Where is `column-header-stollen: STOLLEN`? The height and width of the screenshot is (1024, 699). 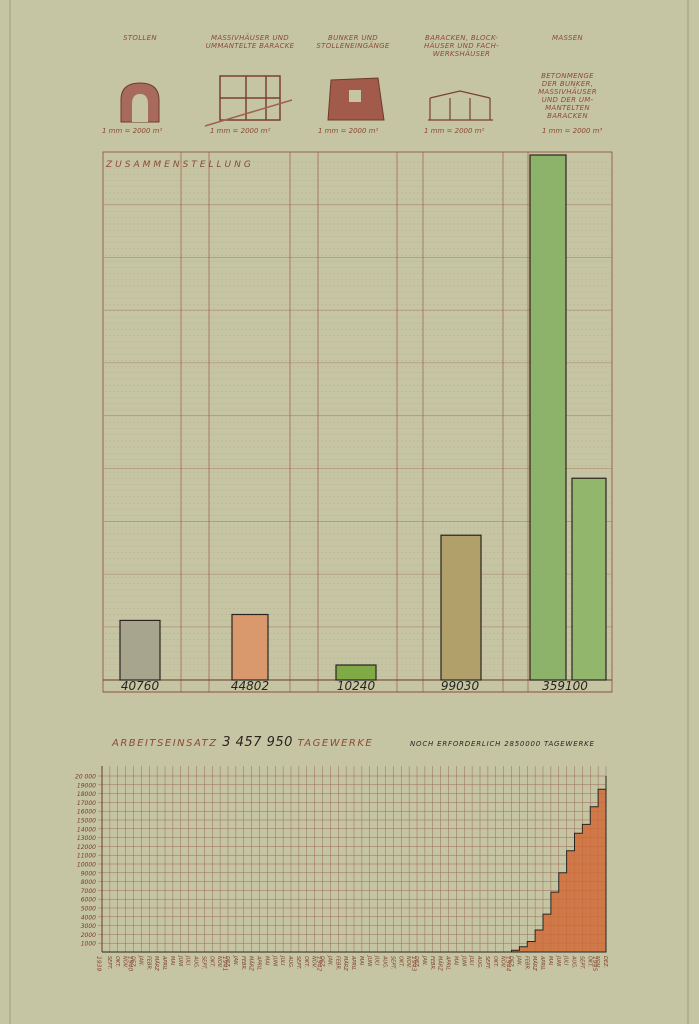
column-header-stollen: STOLLEN is located at coordinates (140, 38).